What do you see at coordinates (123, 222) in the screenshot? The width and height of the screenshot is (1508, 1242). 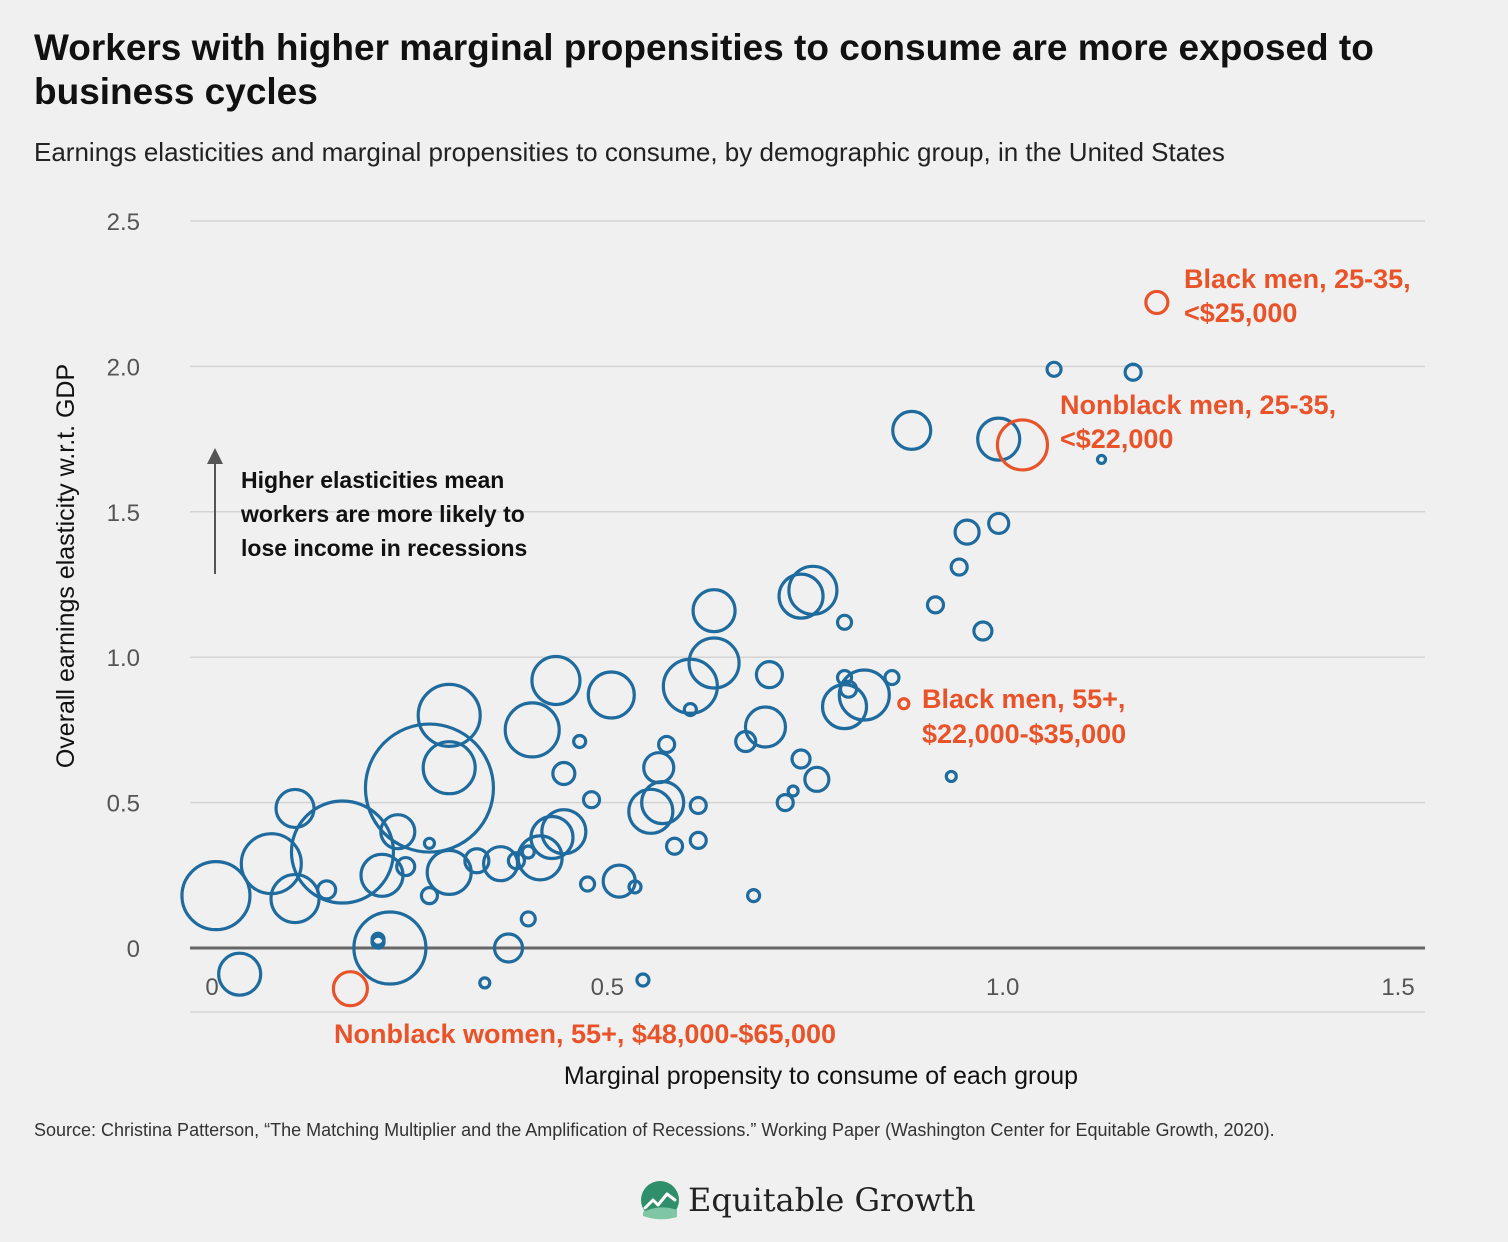 I see `y-tick-label: 2.5` at bounding box center [123, 222].